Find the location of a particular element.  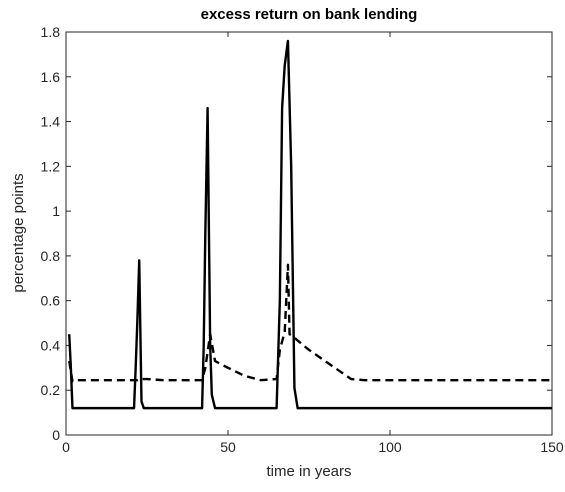

y-tick-label: 1.2 is located at coordinates (51, 166).